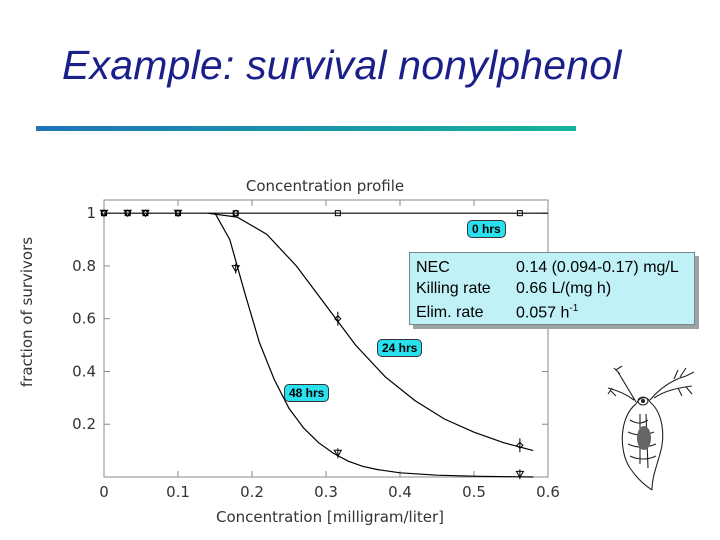 This screenshot has width=720, height=540. What do you see at coordinates (91, 213) in the screenshot?
I see `y-tick-label: 1` at bounding box center [91, 213].